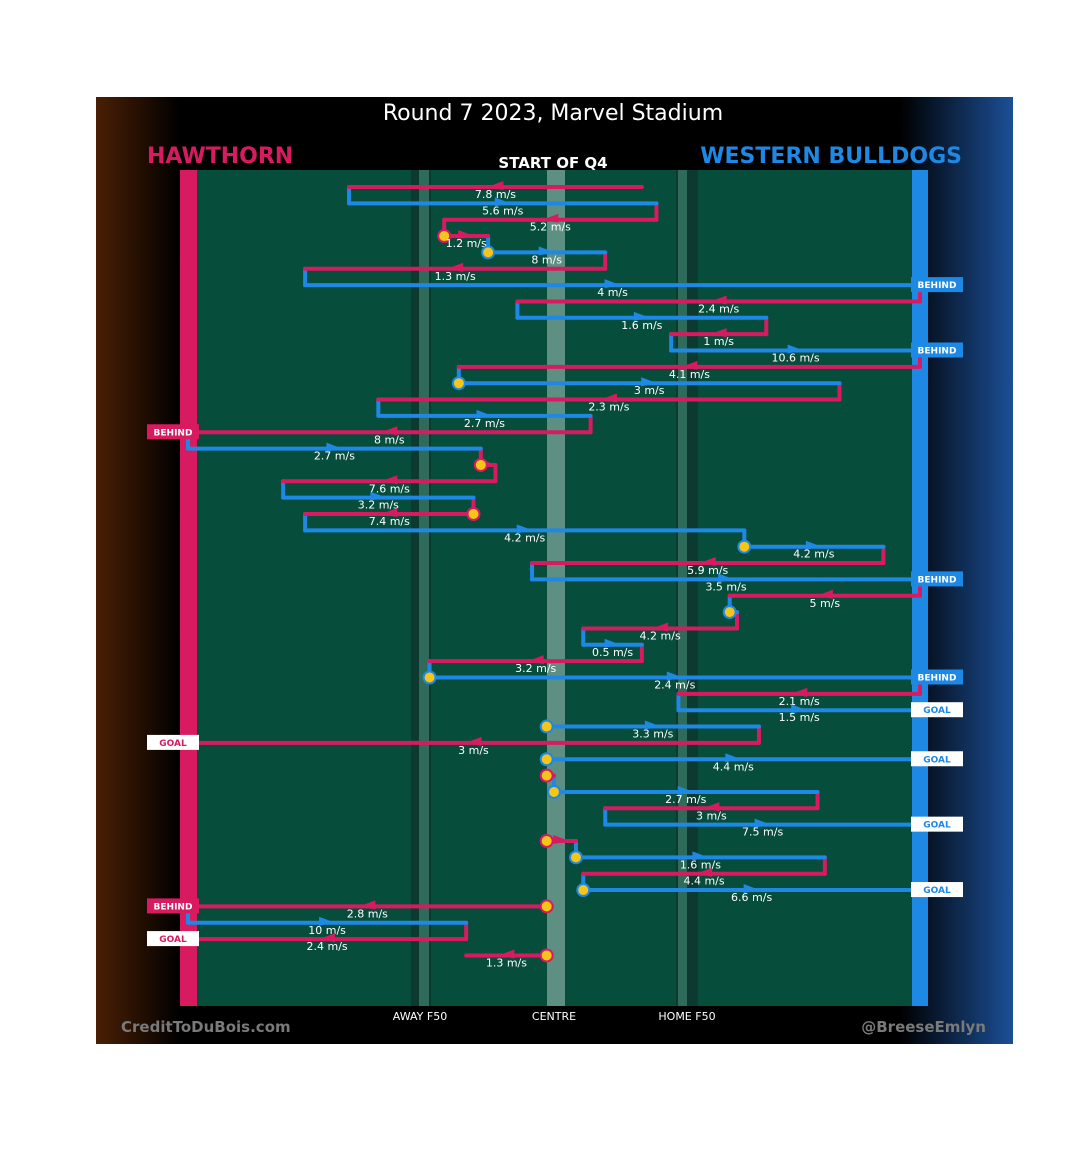 The height and width of the screenshot is (1155, 1080). I want to click on home-team-label: HAWTHORN, so click(220, 156).